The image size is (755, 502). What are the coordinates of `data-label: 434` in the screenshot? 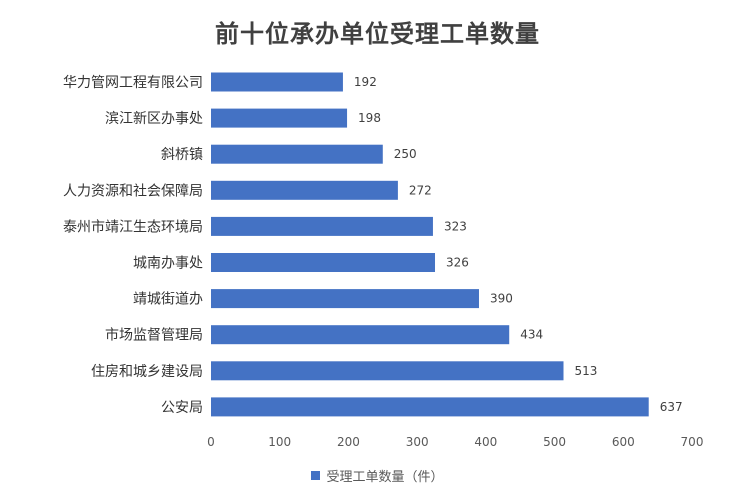 It's located at (531, 335).